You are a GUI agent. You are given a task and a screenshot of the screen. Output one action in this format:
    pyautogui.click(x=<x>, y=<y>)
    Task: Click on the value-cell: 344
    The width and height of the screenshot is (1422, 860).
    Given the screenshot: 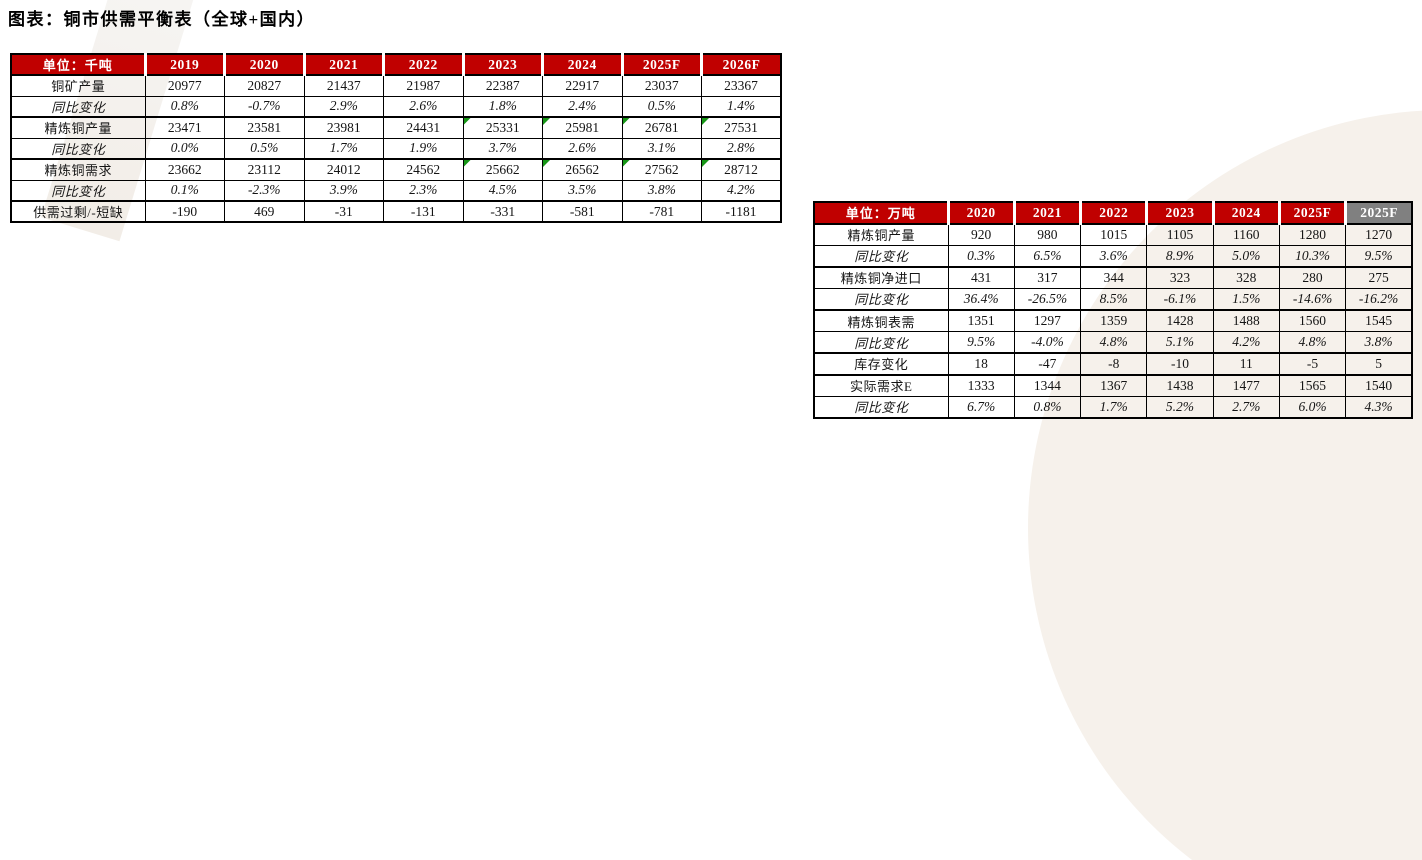 What is the action you would take?
    pyautogui.click(x=1114, y=277)
    